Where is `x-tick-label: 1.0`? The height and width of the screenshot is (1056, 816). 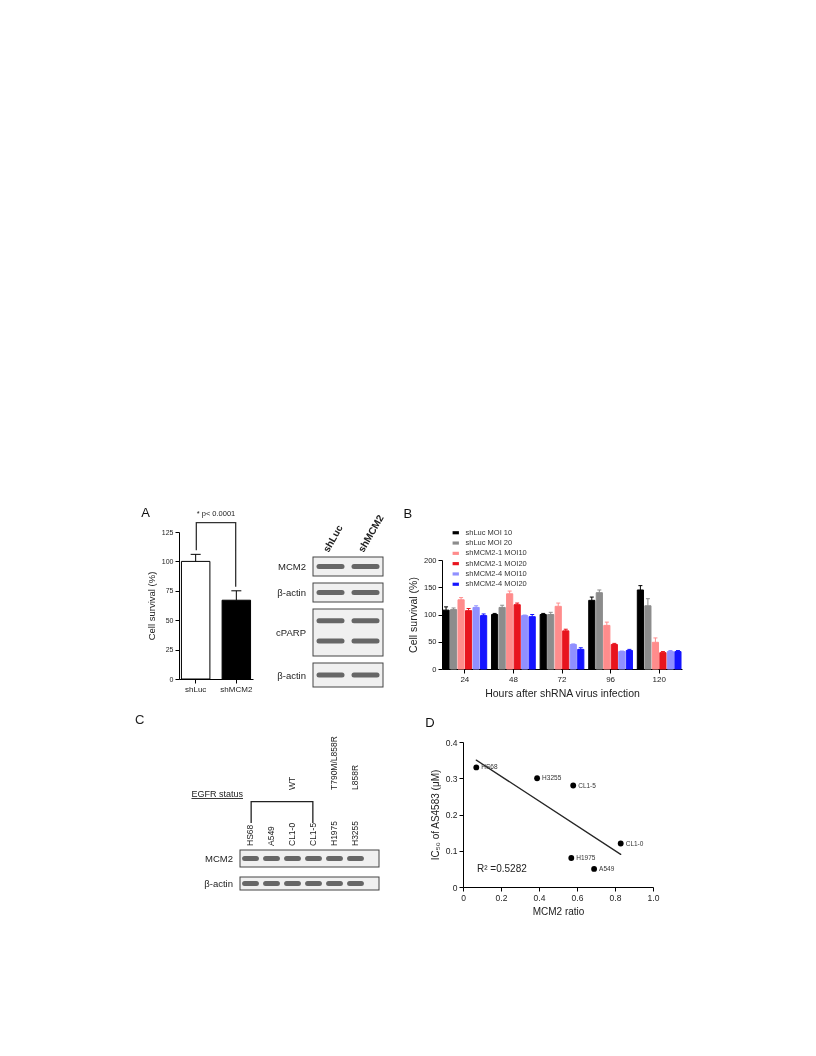 x-tick-label: 1.0 is located at coordinates (653, 897).